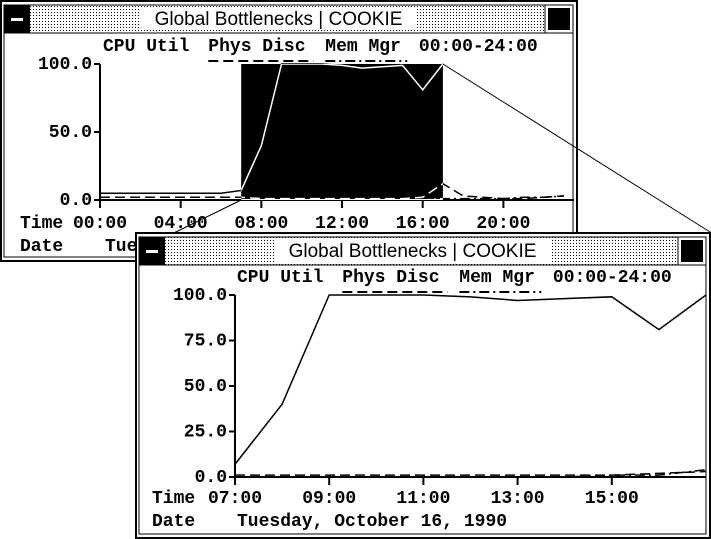  I want to click on x-tick-label: 16:00, so click(423, 224).